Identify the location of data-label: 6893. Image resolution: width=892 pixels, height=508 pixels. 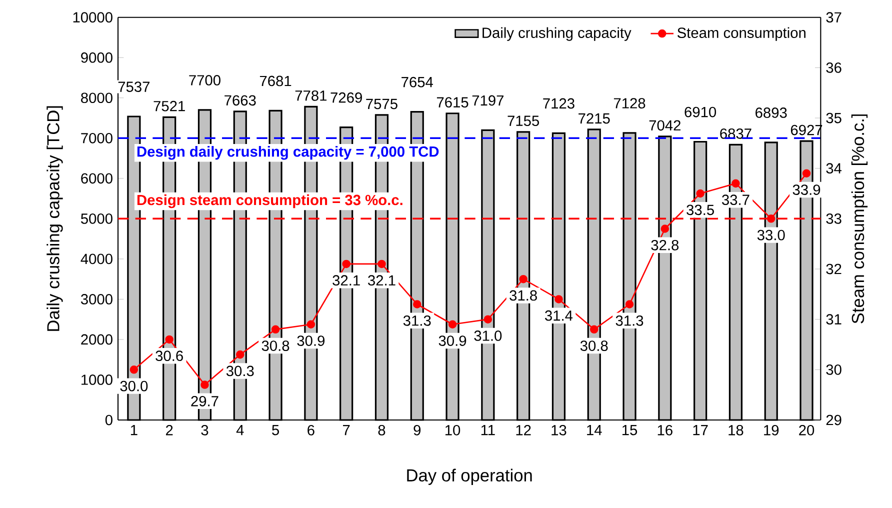
(771, 113).